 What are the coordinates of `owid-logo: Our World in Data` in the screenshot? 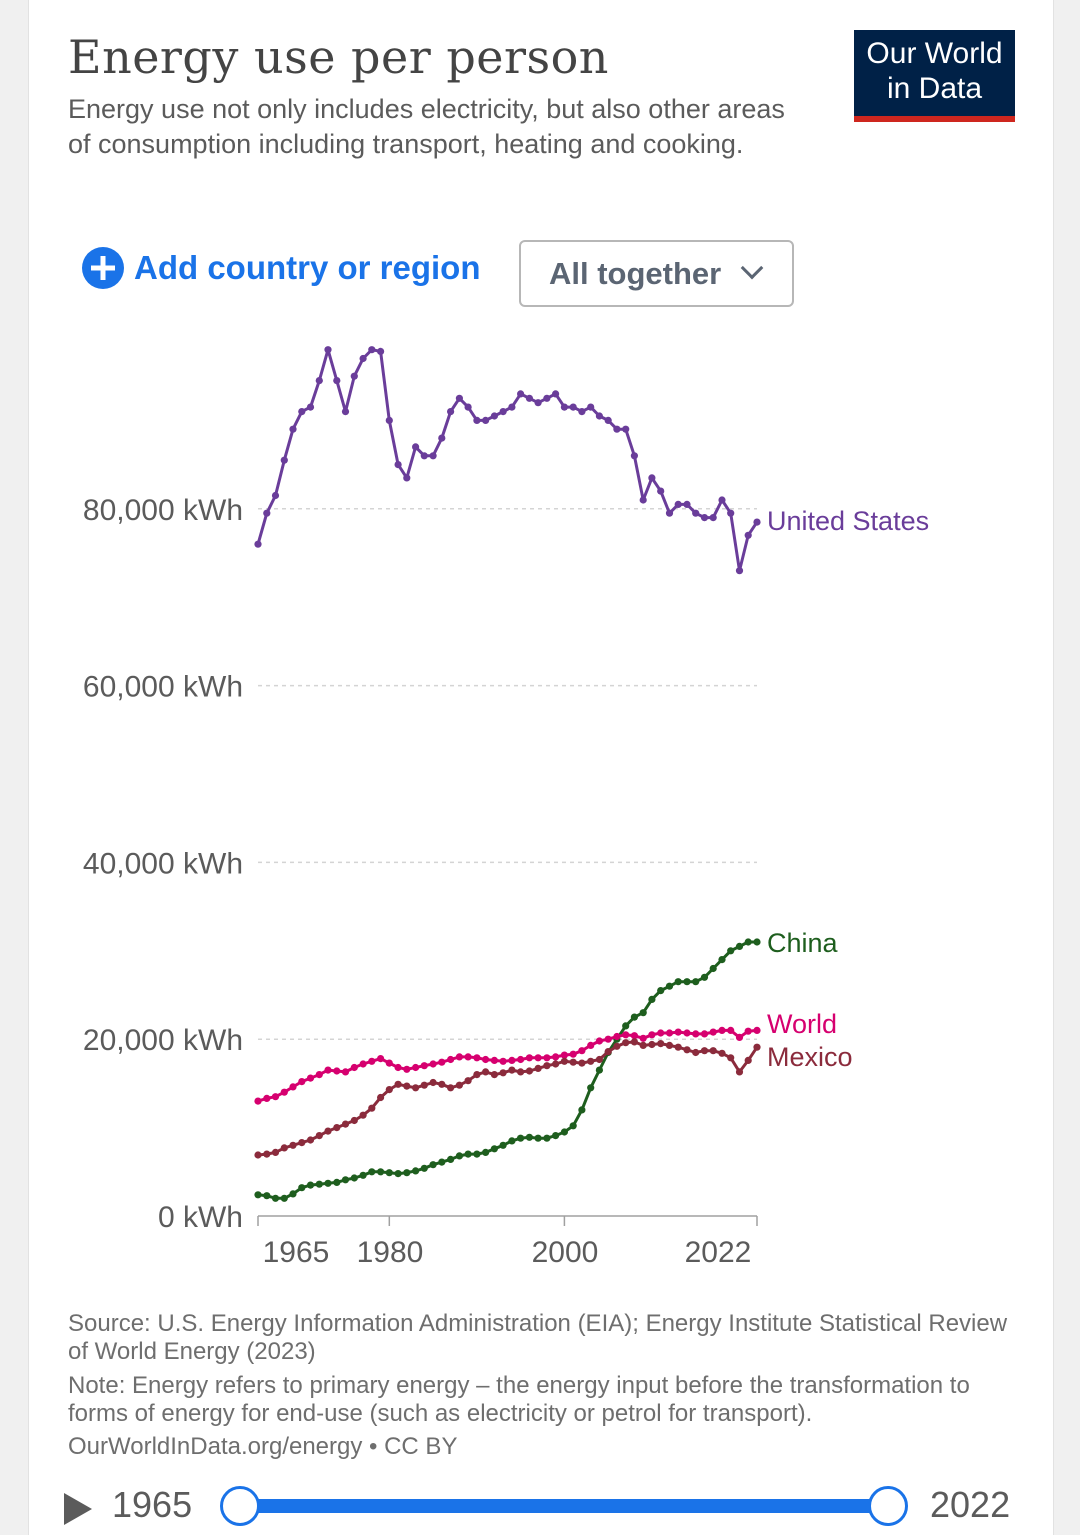 It's located at (934, 76).